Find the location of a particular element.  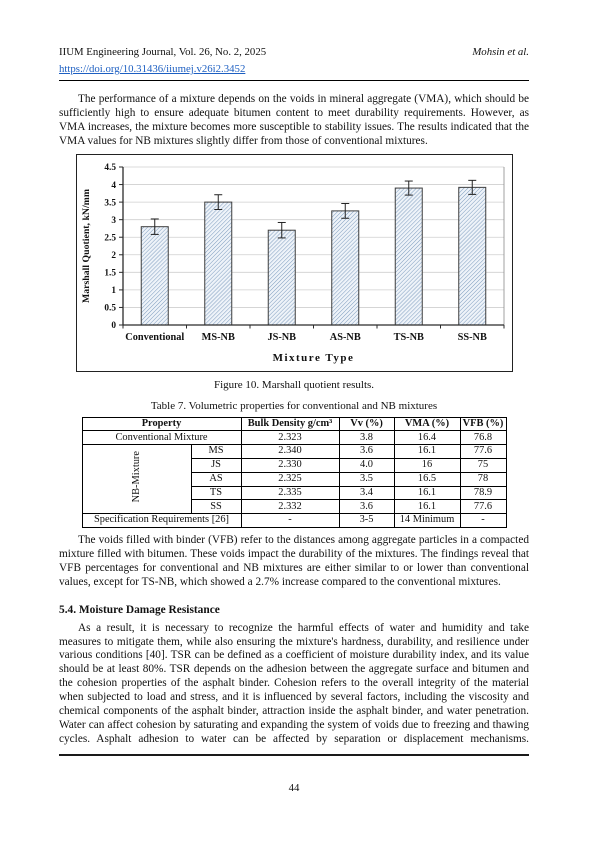

section-heading: 5.4. Moisture Damage Resistance is located at coordinates (139, 609).